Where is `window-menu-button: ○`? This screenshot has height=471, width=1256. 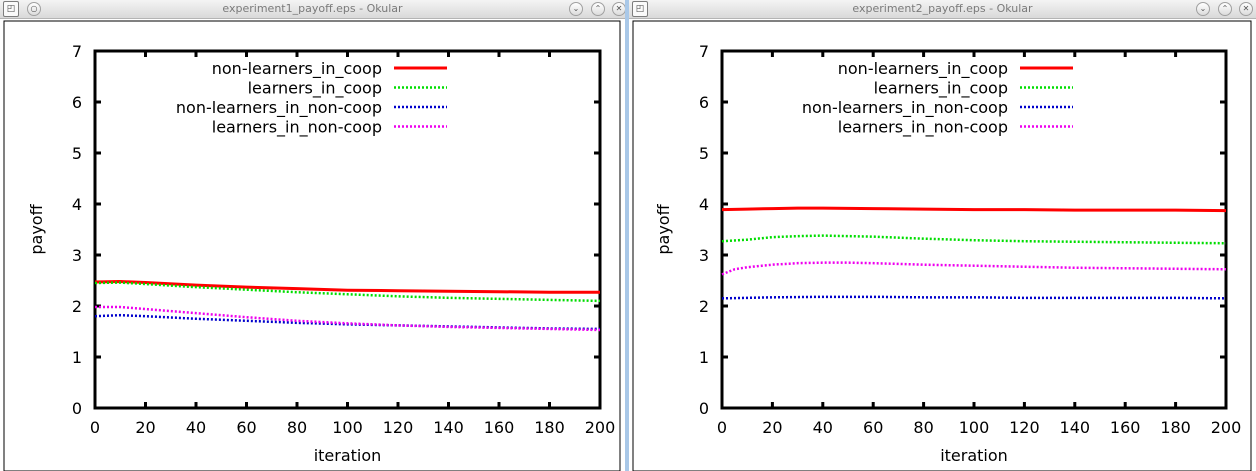 window-menu-button: ○ is located at coordinates (34, 9).